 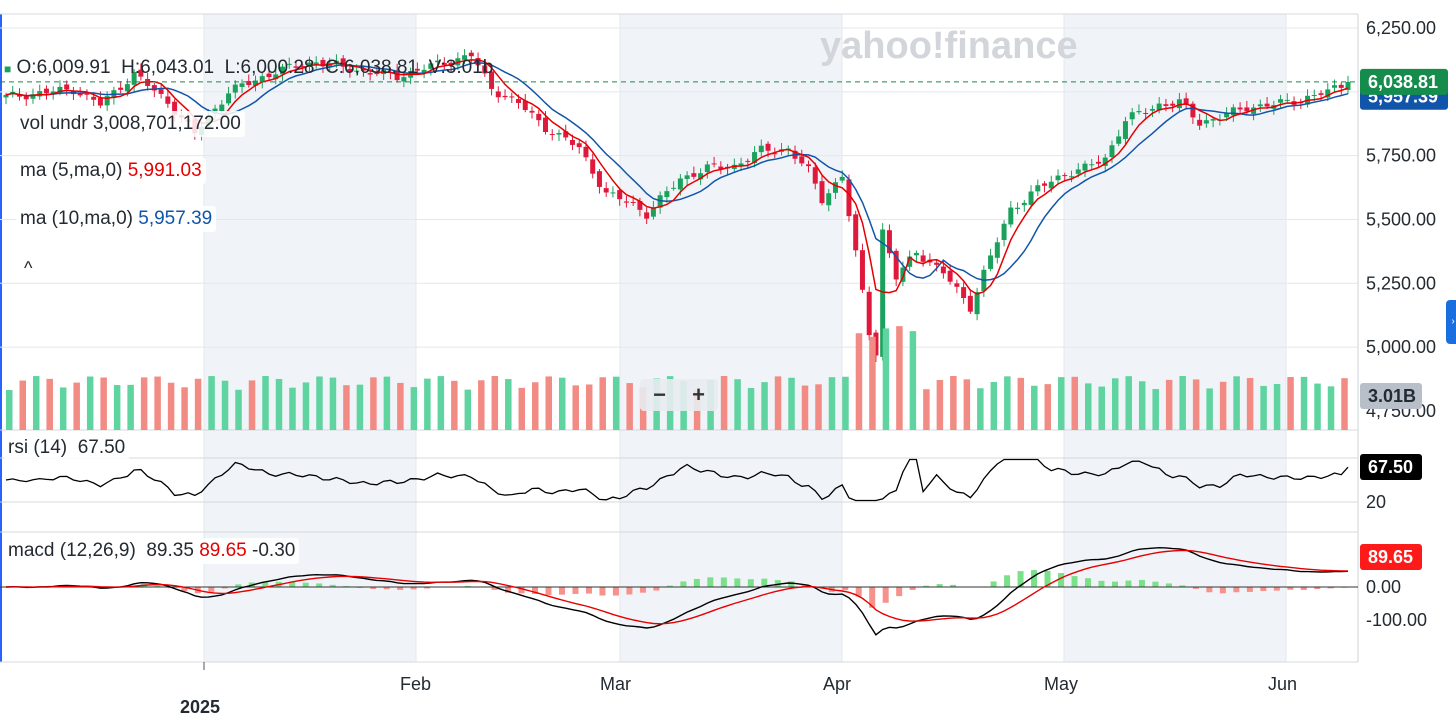 I want to click on legend-rsi-value: 67.50, so click(x=101, y=447).